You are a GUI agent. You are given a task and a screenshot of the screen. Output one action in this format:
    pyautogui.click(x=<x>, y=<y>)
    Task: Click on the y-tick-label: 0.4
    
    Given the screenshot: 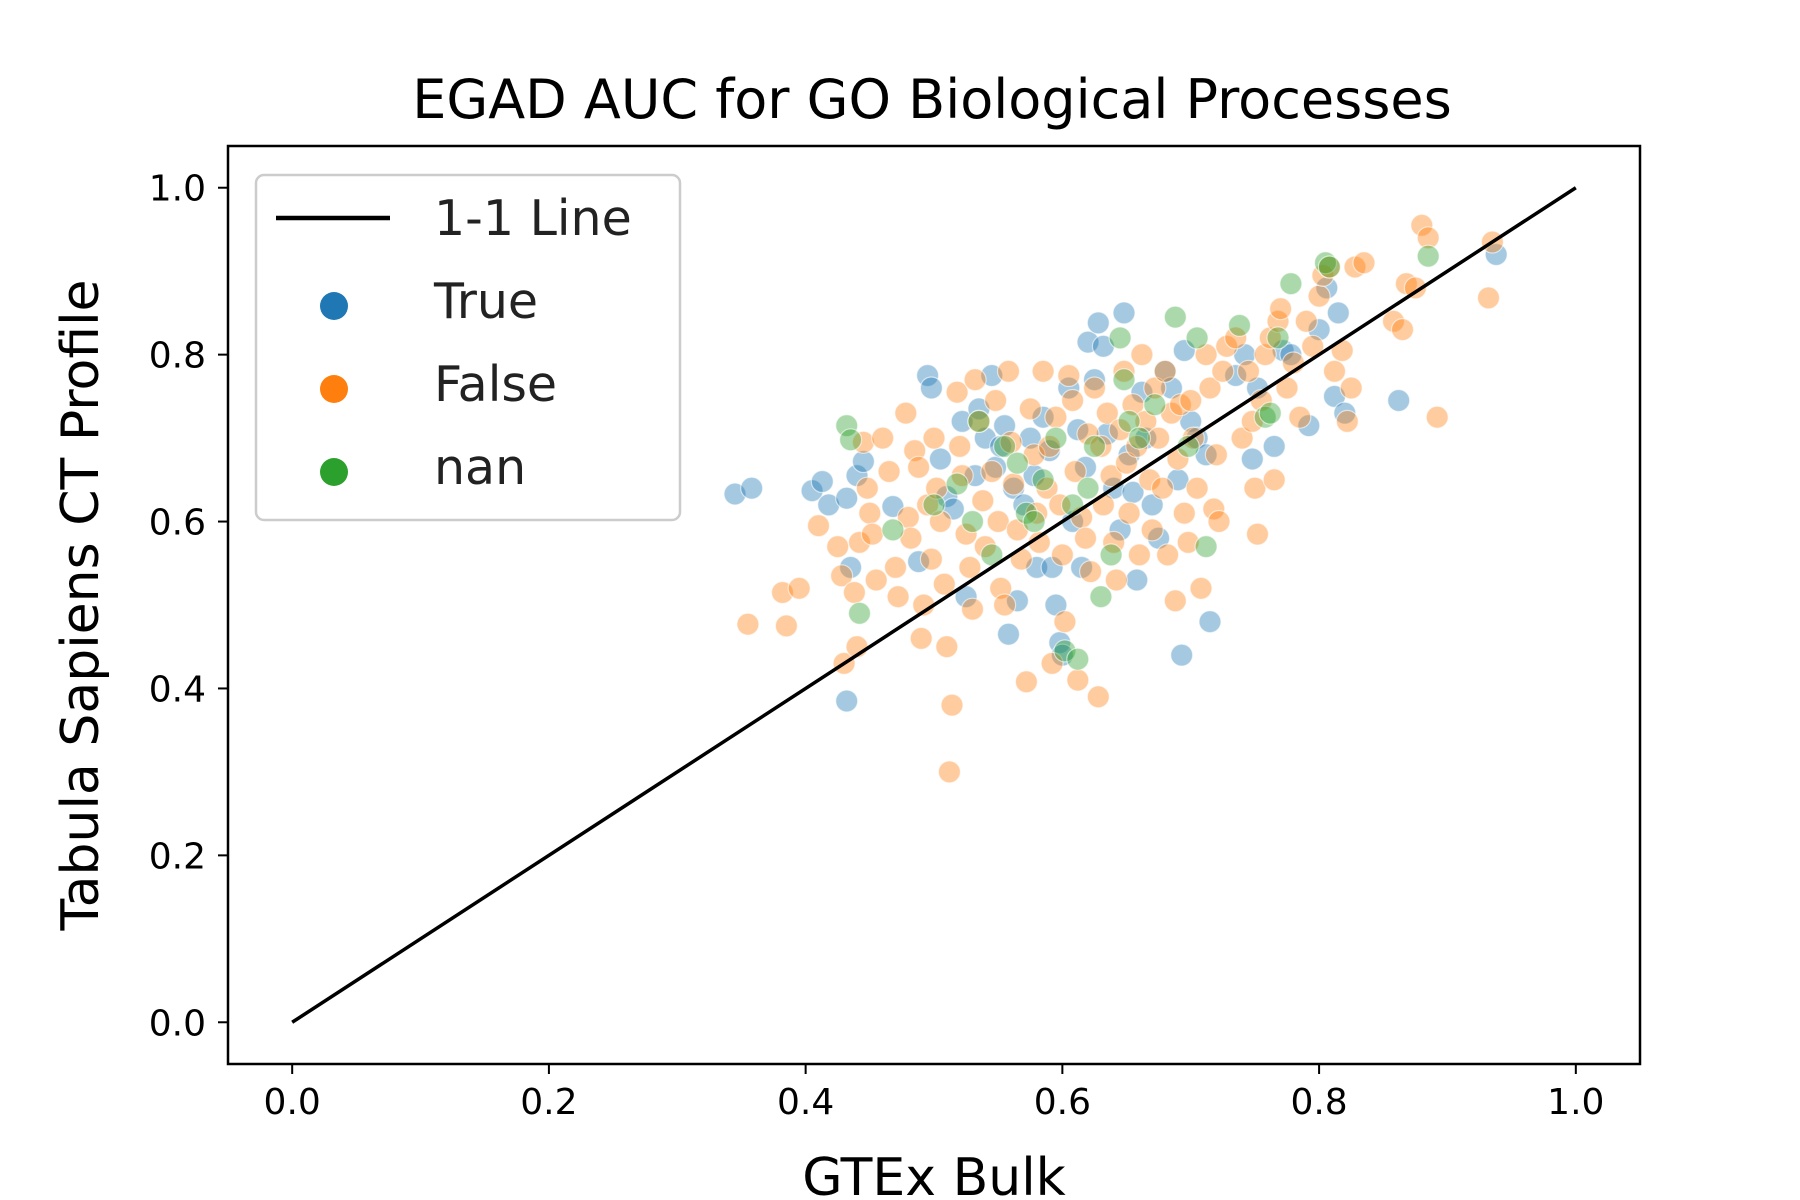 What is the action you would take?
    pyautogui.click(x=177, y=689)
    